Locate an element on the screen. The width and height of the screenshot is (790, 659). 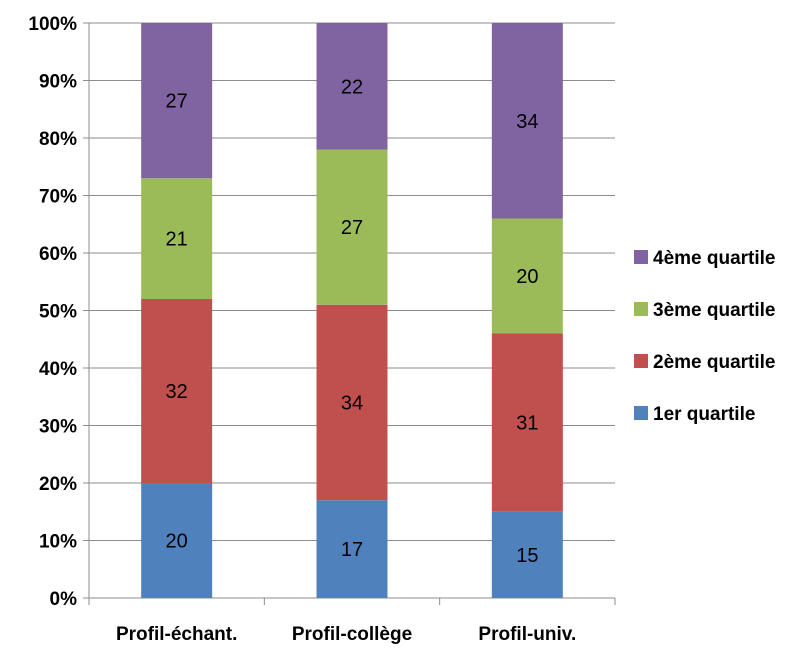
y-tick-label: 70% is located at coordinates (58, 197).